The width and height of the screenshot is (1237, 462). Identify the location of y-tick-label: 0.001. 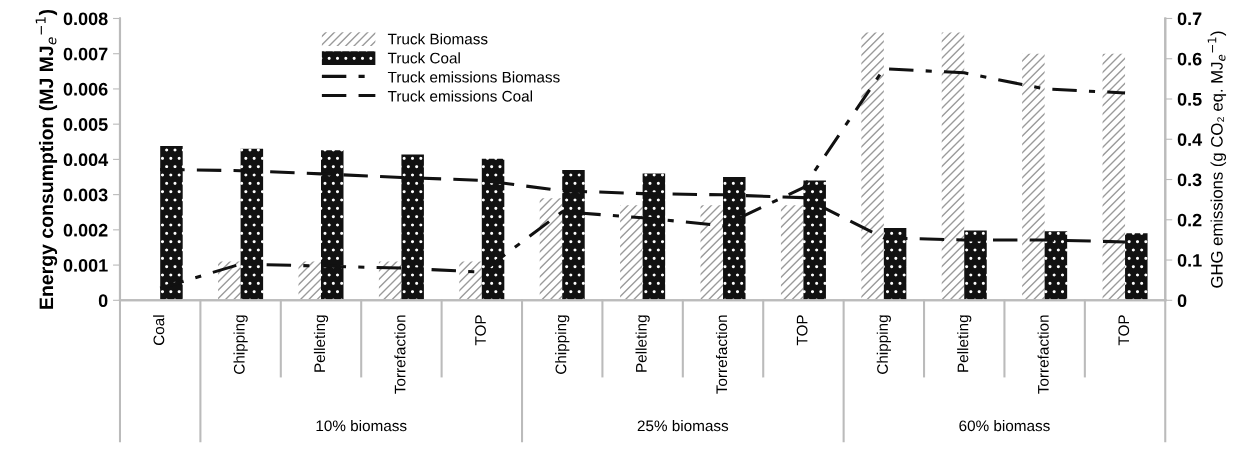
(85, 265).